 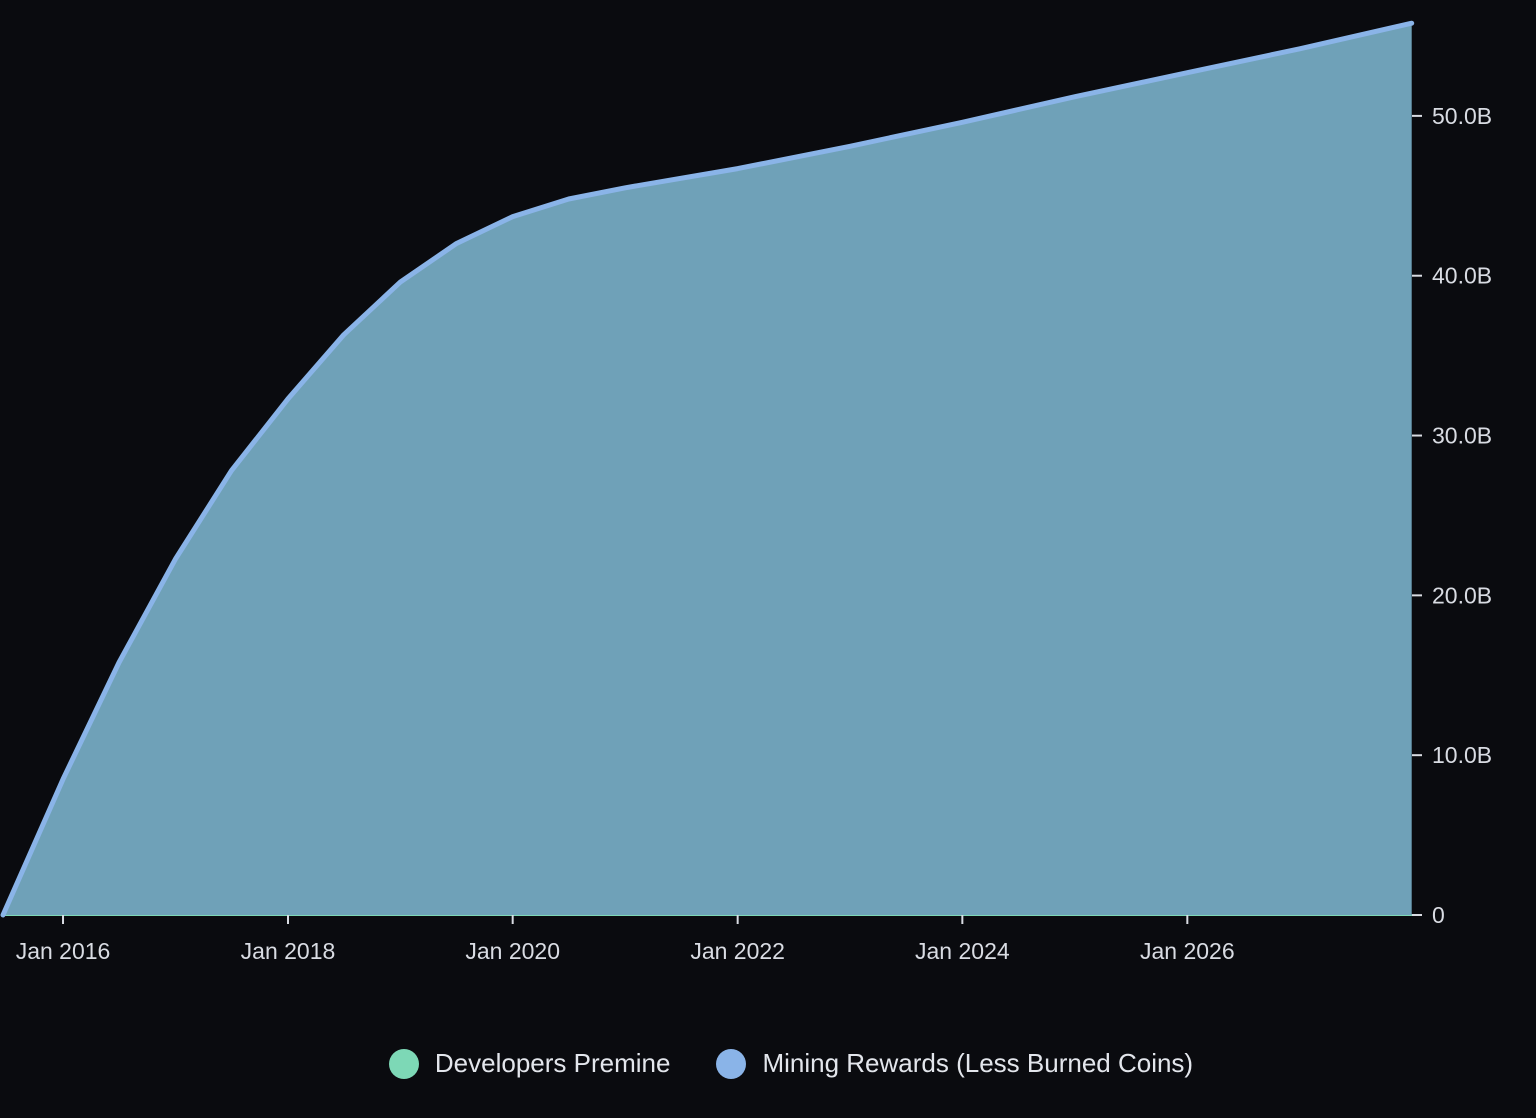 What do you see at coordinates (512, 951) in the screenshot?
I see `x-tick-label: Jan 2020` at bounding box center [512, 951].